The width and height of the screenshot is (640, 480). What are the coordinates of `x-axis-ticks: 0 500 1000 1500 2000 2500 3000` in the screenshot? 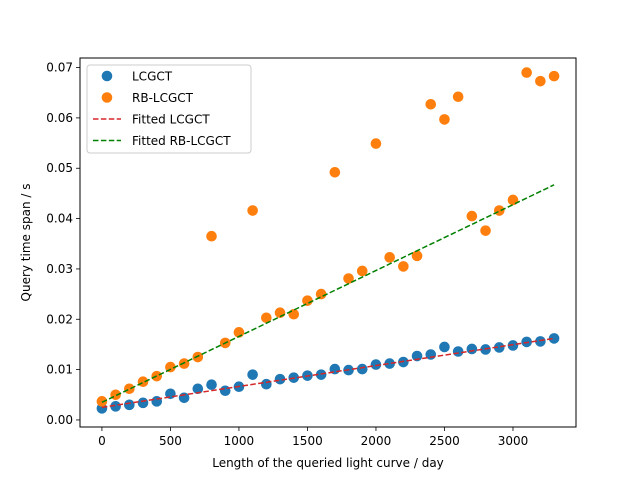 It's located at (313, 437).